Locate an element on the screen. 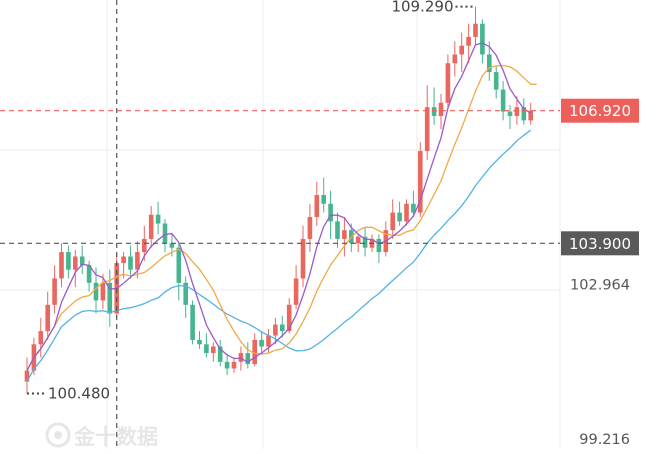 The image size is (666, 454). jin10-logo-icon-dot is located at coordinates (58, 435).